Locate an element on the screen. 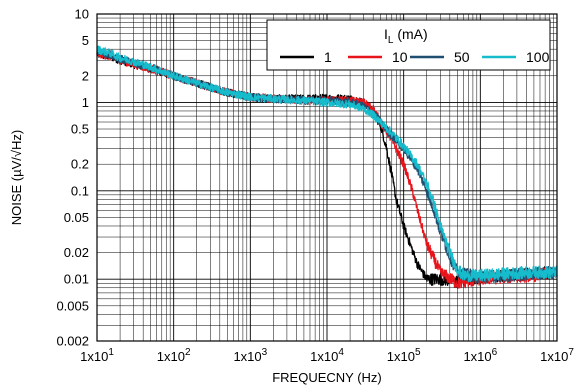  legend-label-50: 50 is located at coordinates (462, 57).